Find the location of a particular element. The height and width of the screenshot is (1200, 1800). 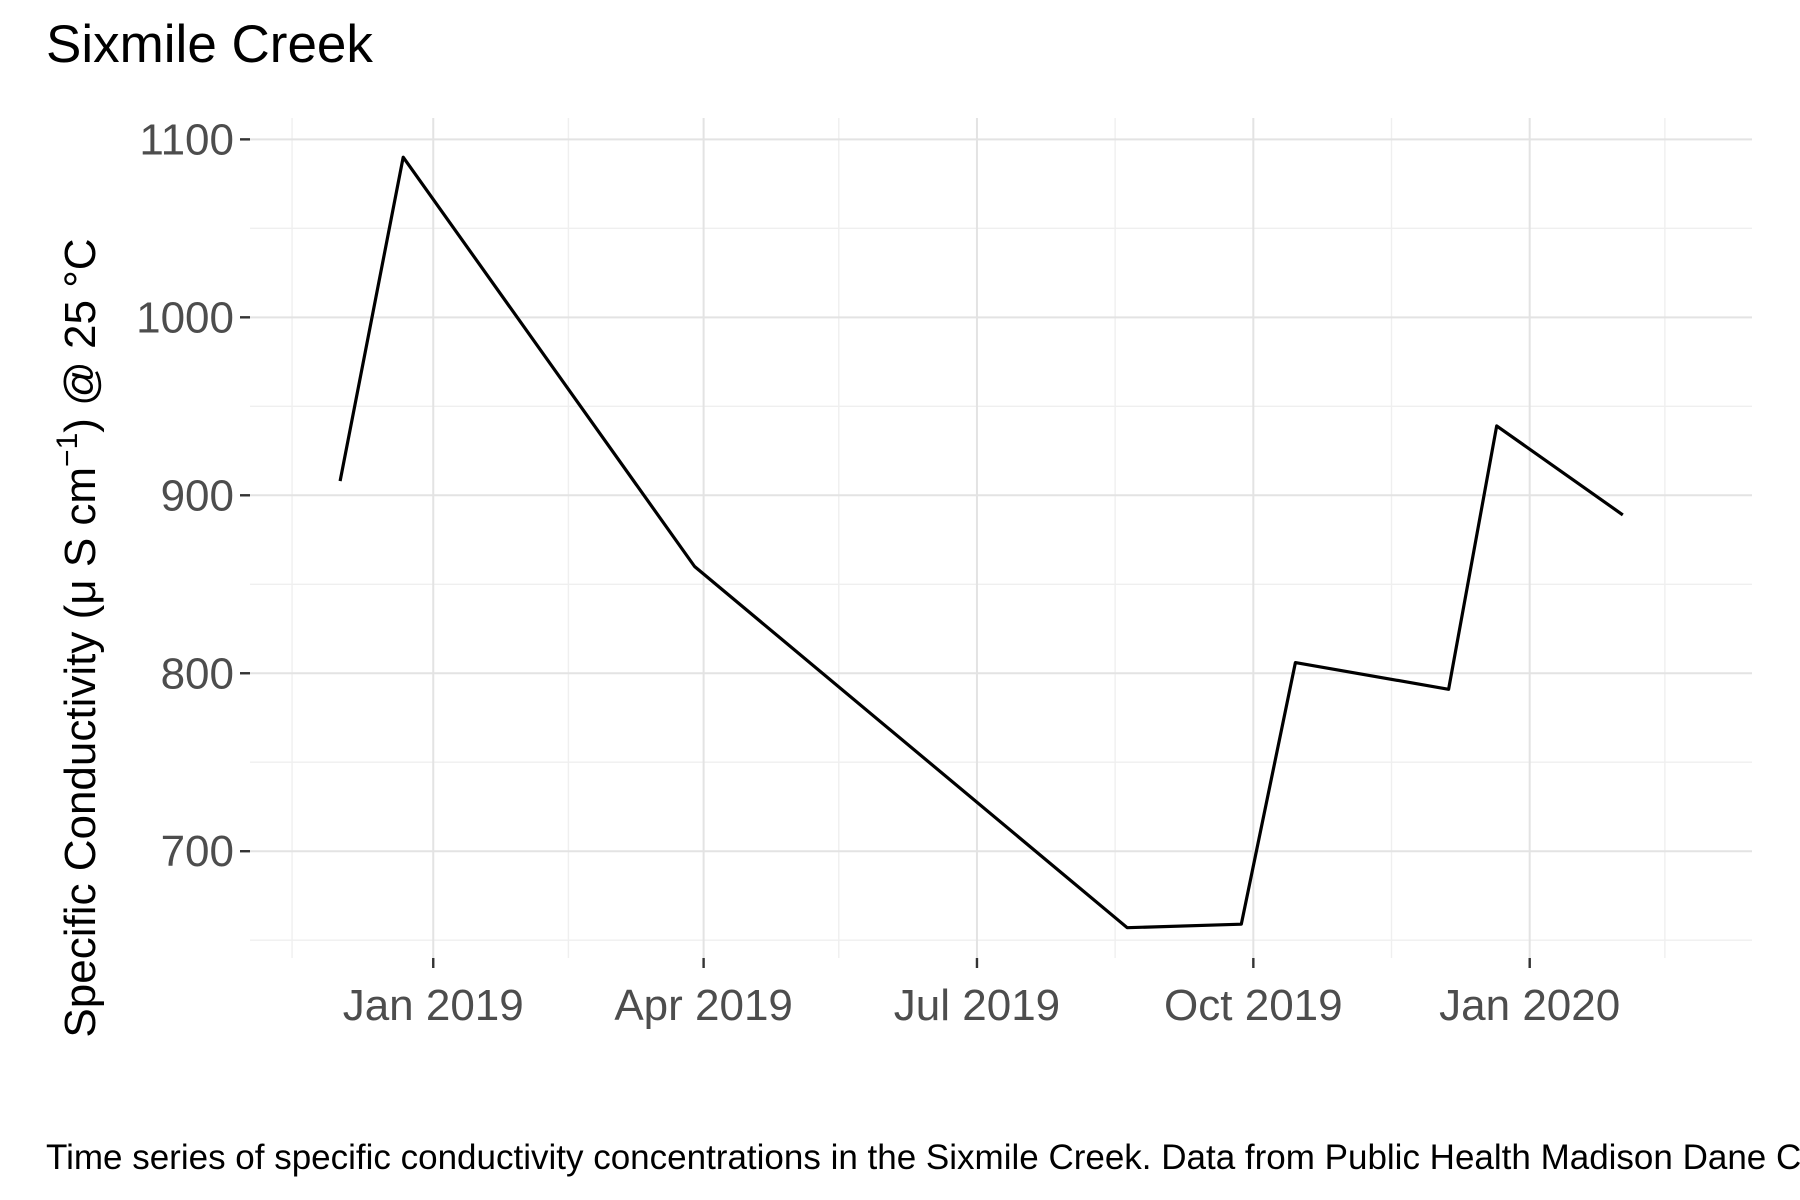

x-tick-label: Jan 2019 is located at coordinates (433, 1005).